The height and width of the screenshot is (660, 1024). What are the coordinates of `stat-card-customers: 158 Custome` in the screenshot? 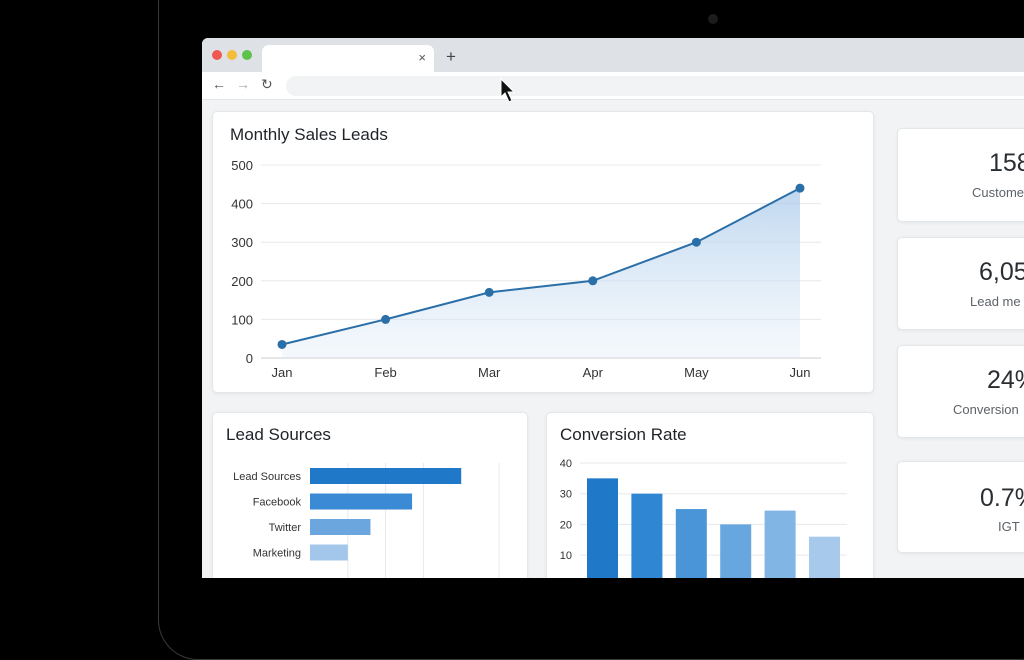 It's located at (960, 175).